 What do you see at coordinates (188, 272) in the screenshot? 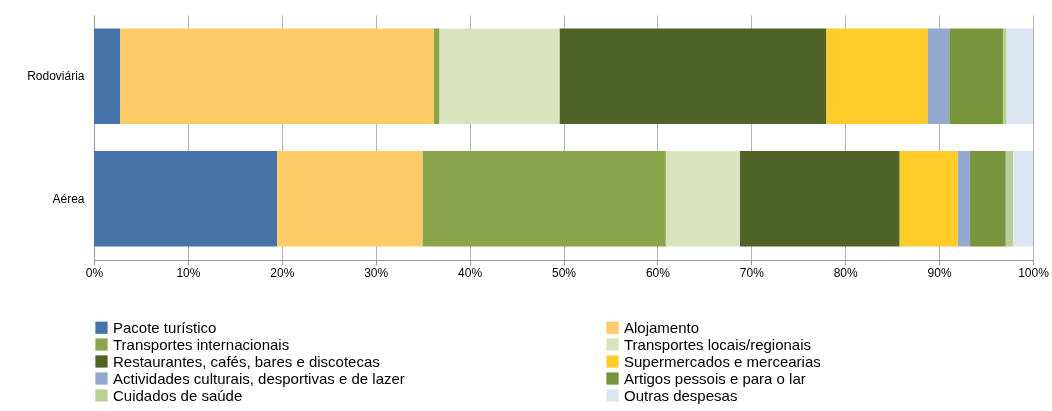
I see `x-tick-label: 10%` at bounding box center [188, 272].